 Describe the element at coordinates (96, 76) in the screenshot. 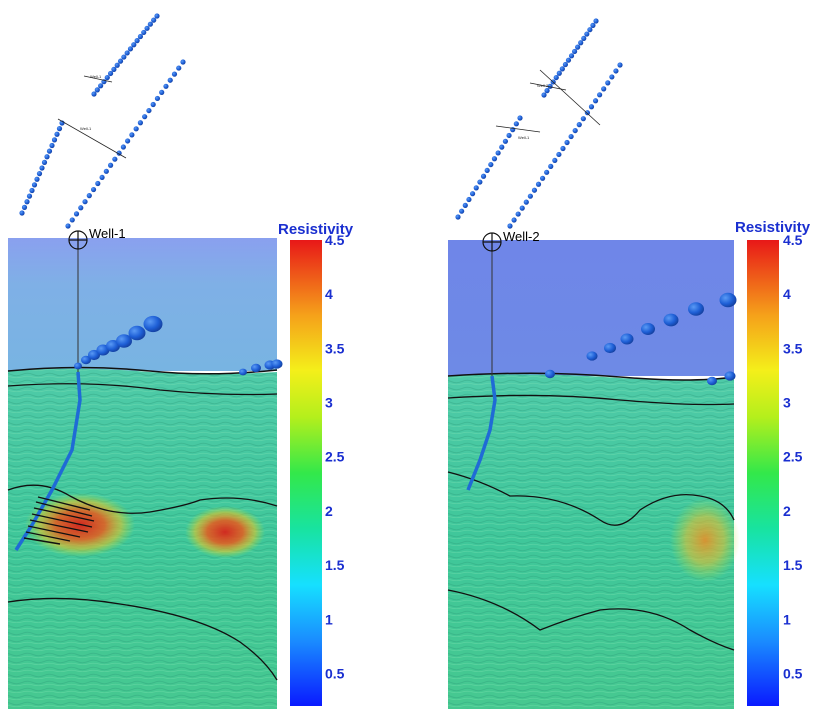

I see `map-well-label: Well-1` at that location.